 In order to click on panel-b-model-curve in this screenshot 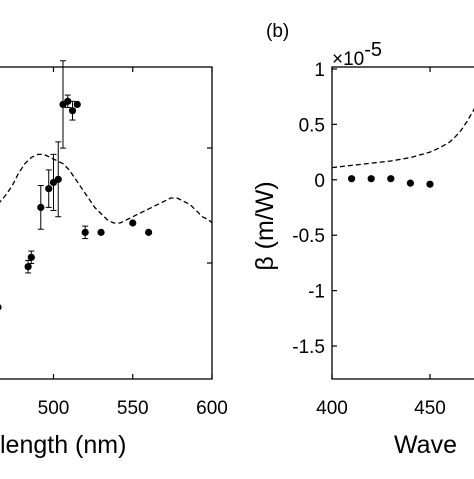, I will do `click(402, 138)`.